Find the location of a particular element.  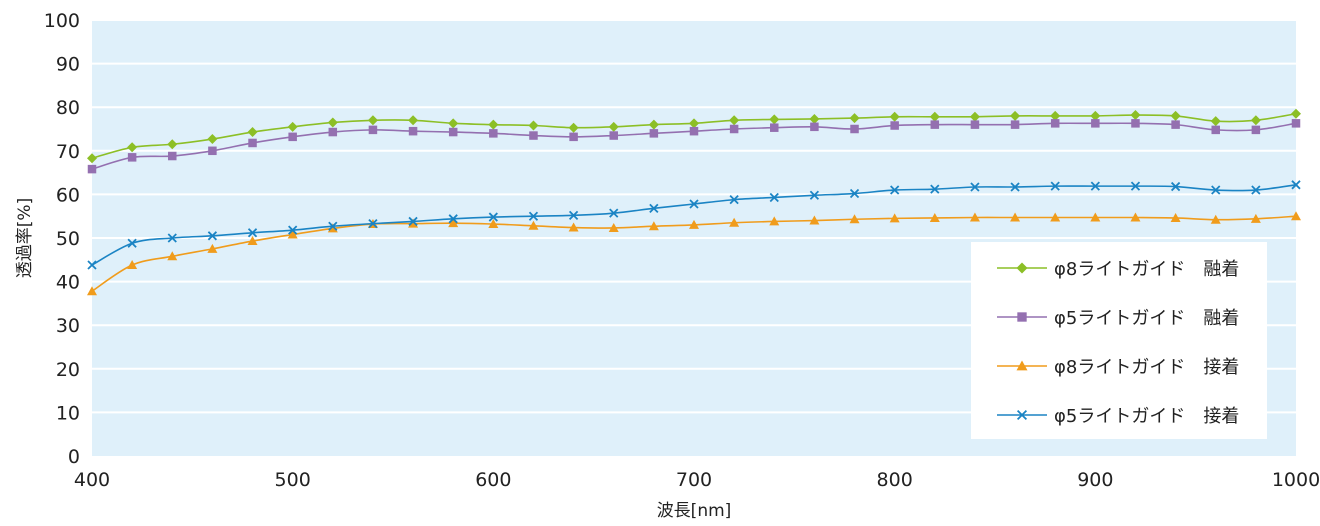

legend-label: φ5ライトガイド 融着 is located at coordinates (1146, 318).